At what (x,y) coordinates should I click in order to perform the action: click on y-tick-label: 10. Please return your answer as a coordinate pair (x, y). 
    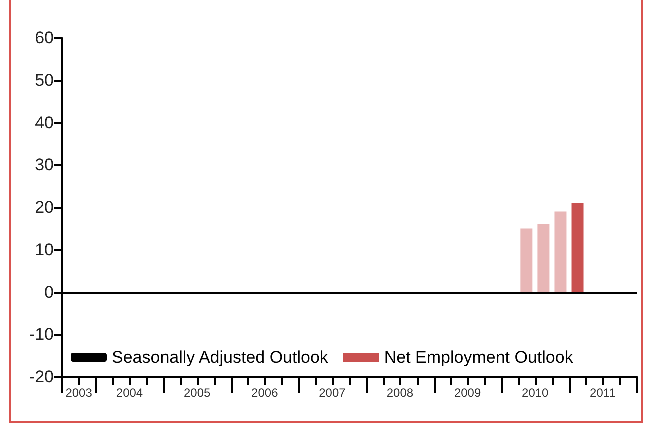
    Looking at the image, I should click on (44, 250).